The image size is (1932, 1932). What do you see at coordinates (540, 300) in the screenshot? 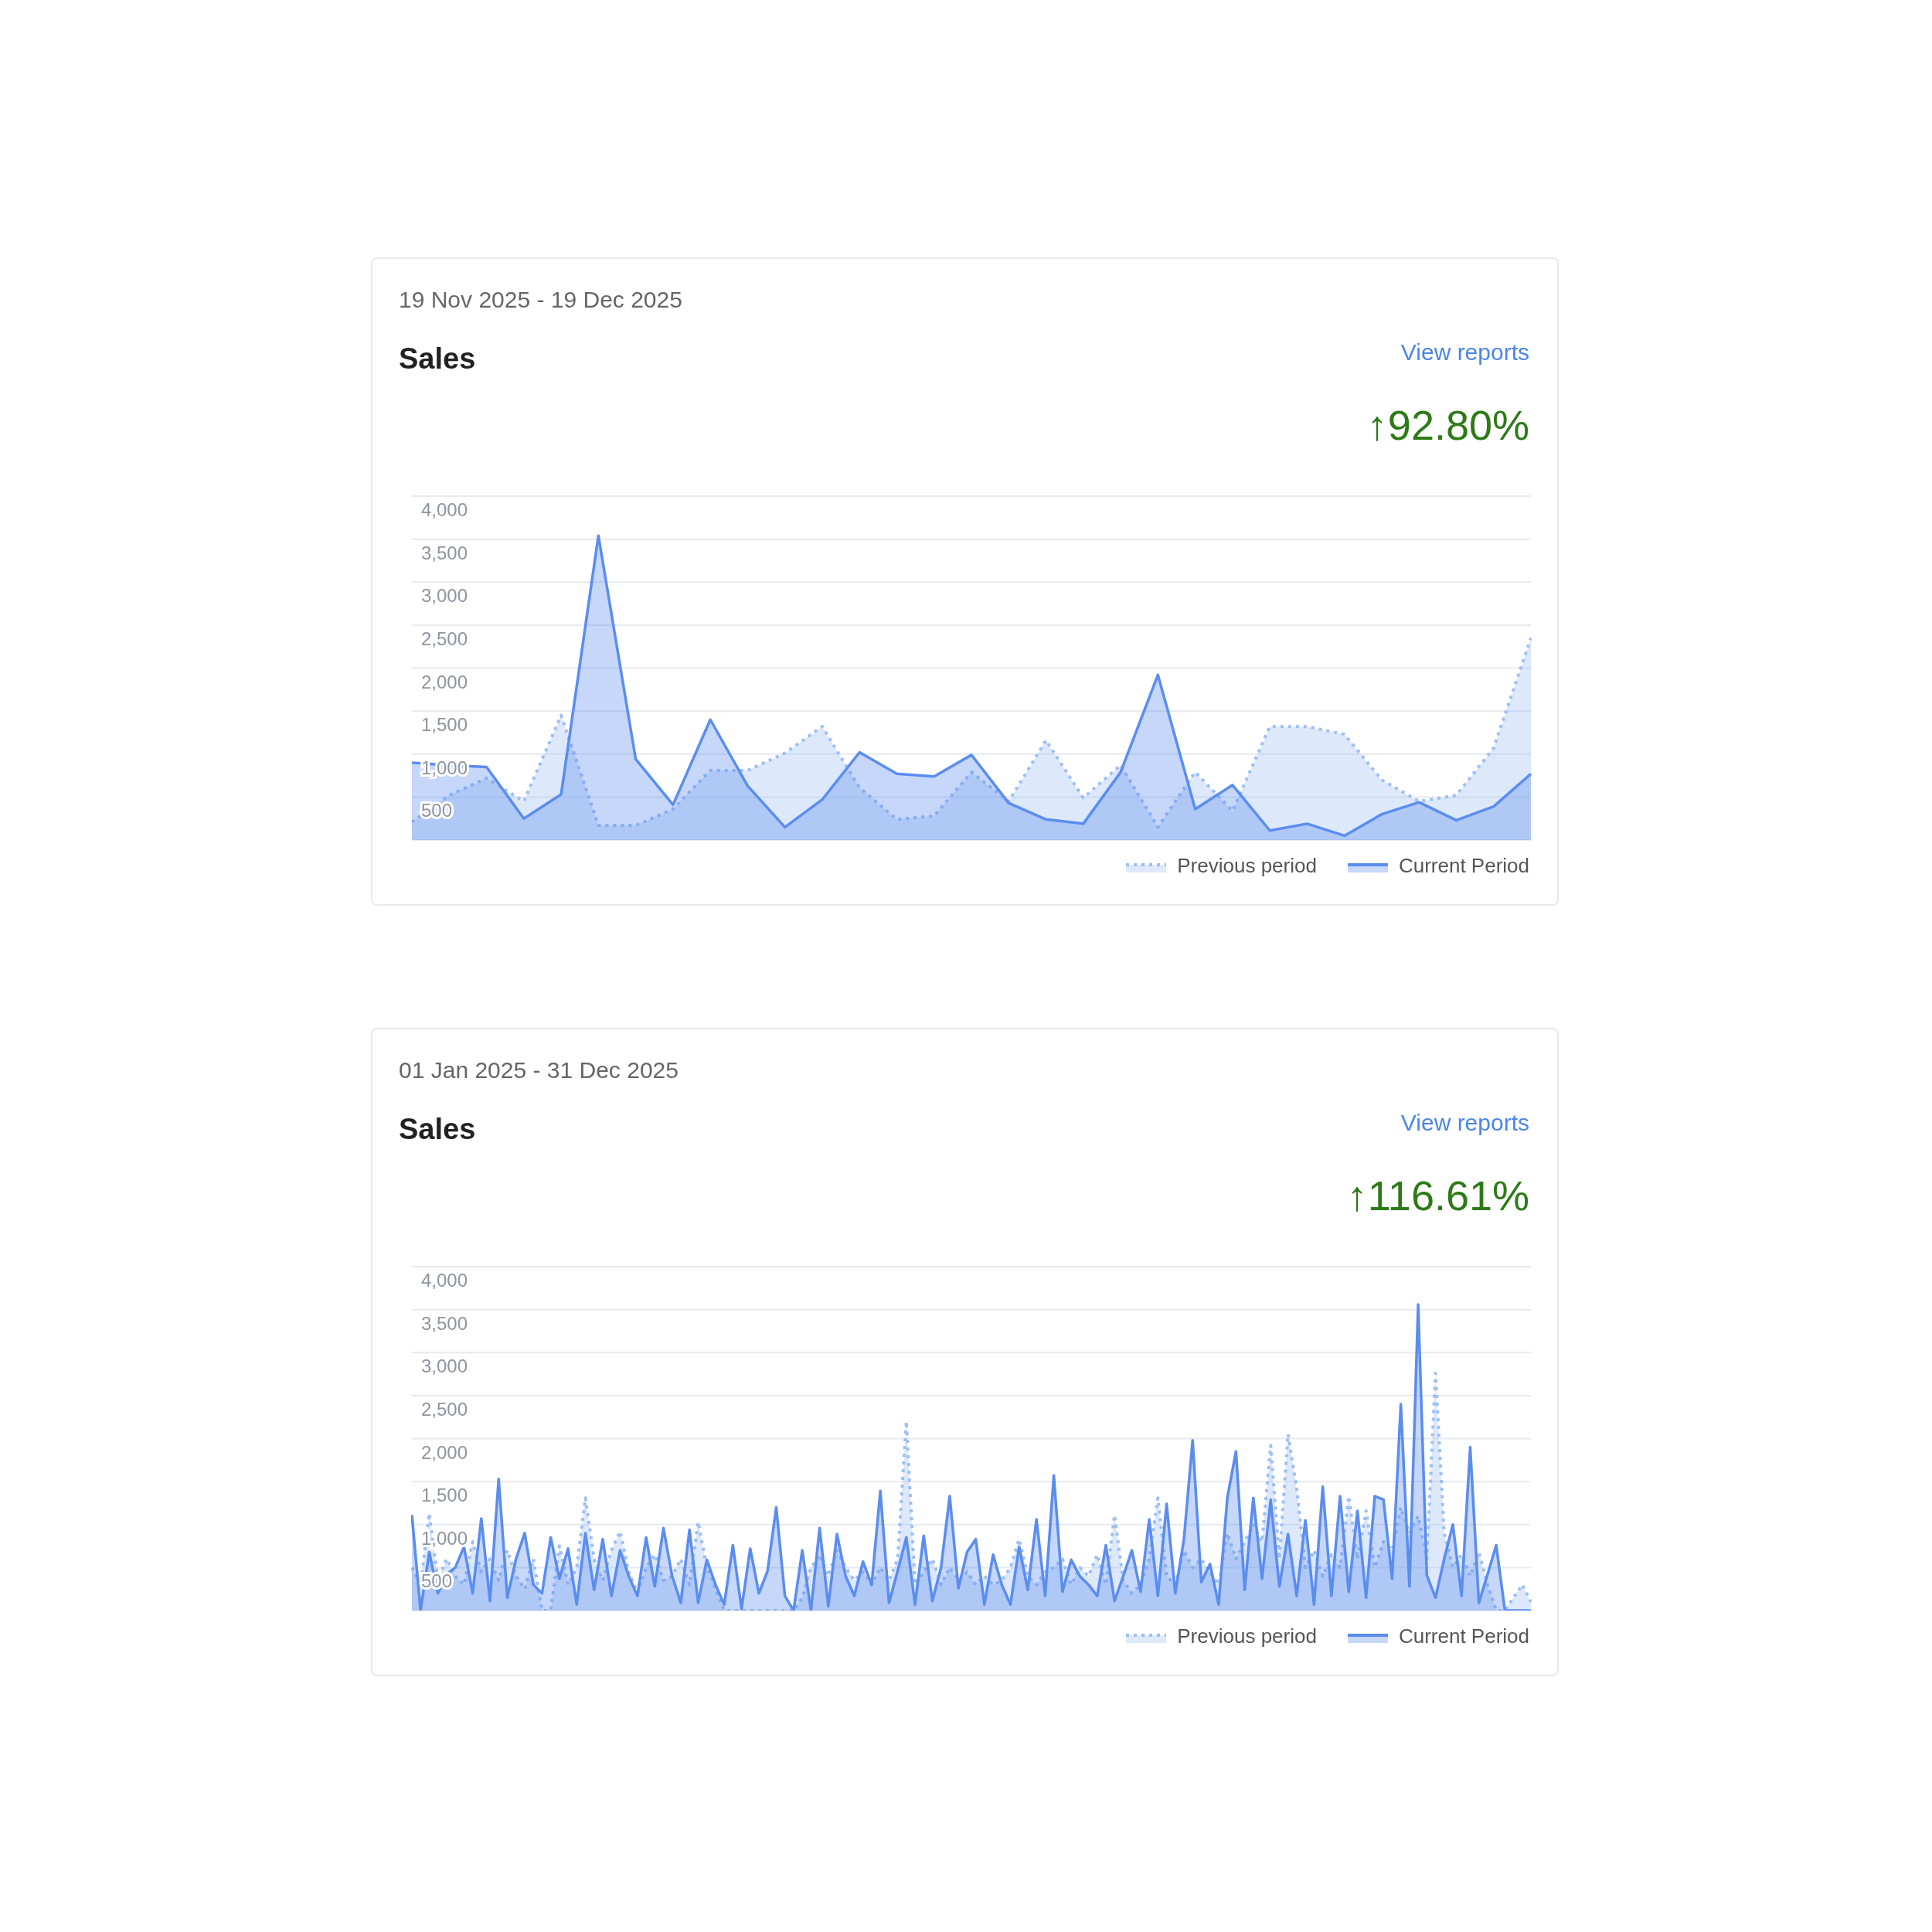
I see `chart-subtitle: 19 Nov 2025 - 19 Dec 2025` at bounding box center [540, 300].